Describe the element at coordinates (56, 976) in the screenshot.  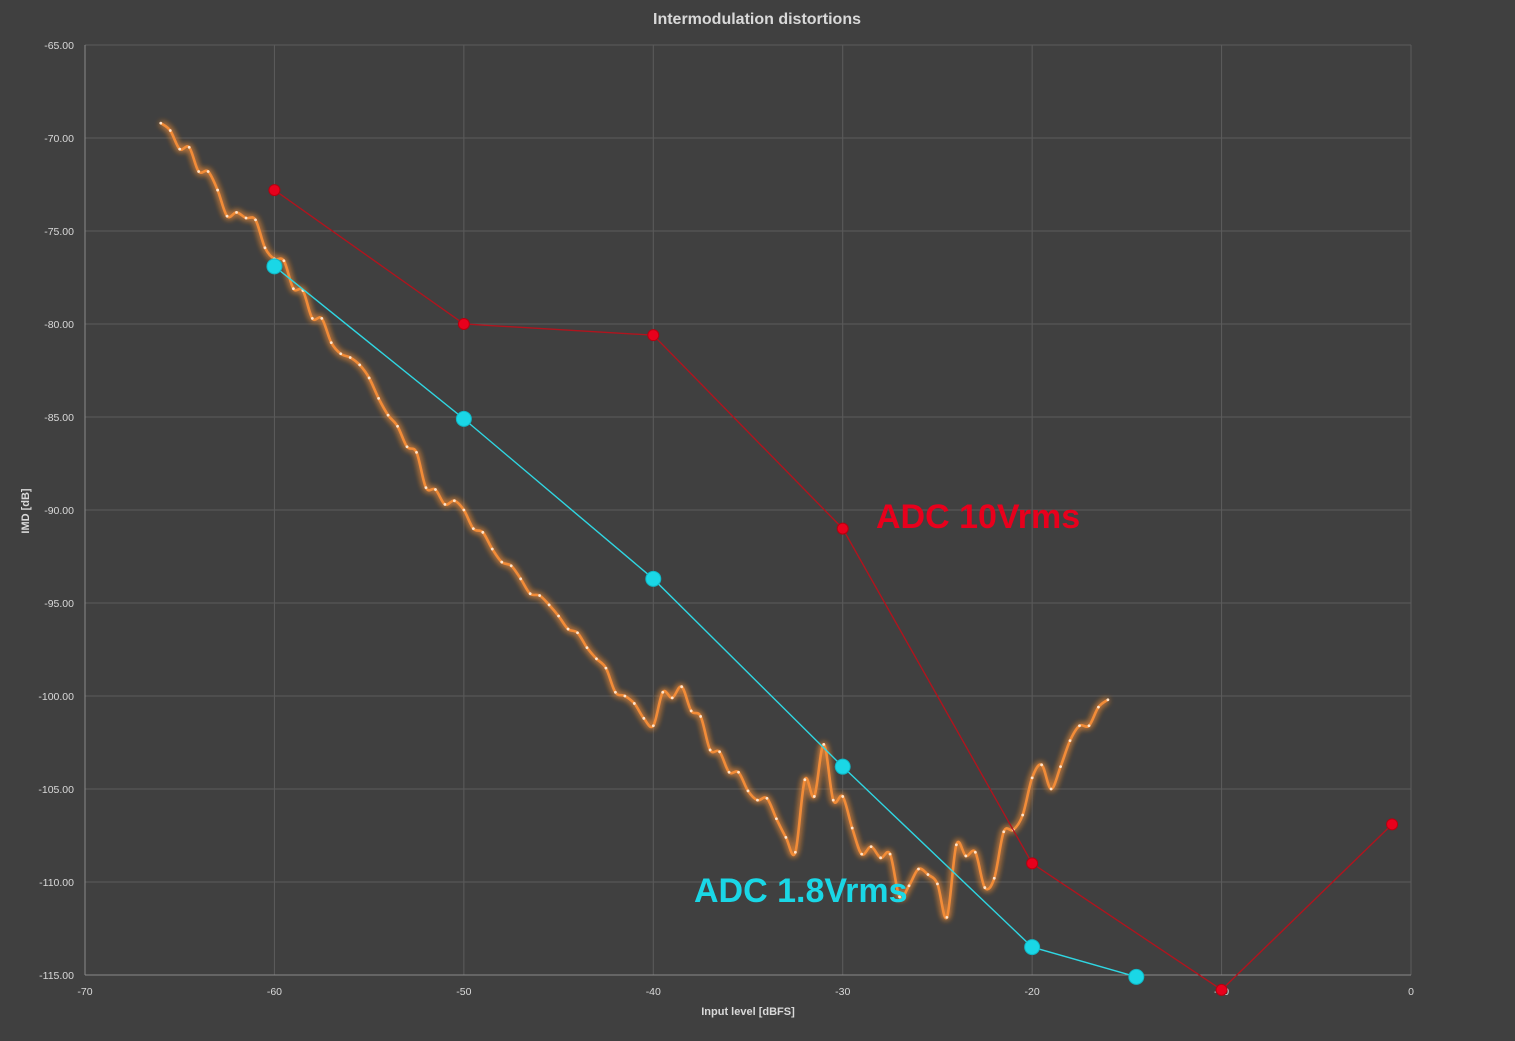
I see `y-tick-label: -115.00` at that location.